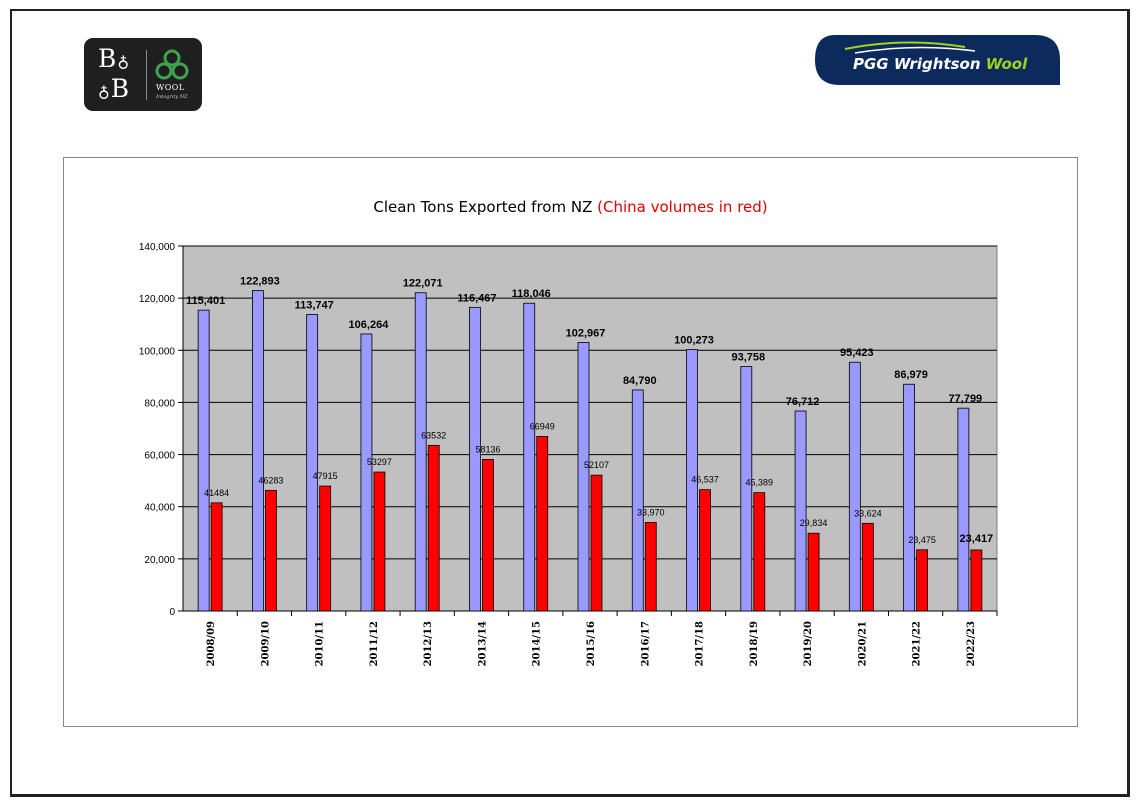 The width and height of the screenshot is (1142, 811). What do you see at coordinates (971, 643) in the screenshot?
I see `x-tick-label: 2022/23` at bounding box center [971, 643].